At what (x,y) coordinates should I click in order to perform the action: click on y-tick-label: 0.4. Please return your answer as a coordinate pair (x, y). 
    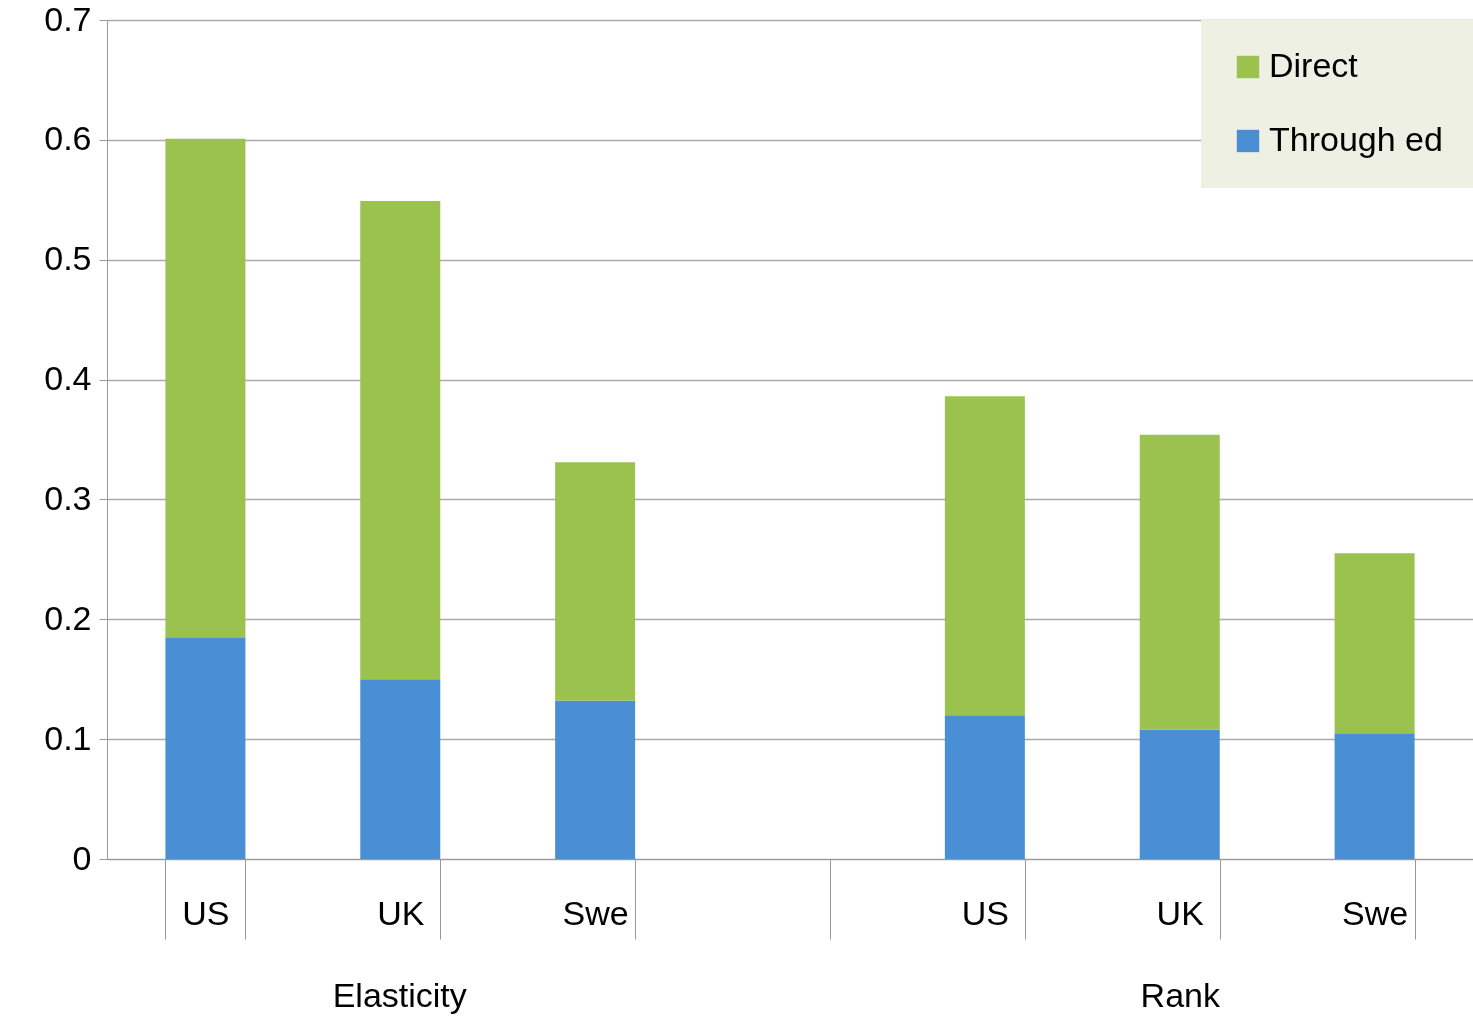
    Looking at the image, I should click on (68, 378).